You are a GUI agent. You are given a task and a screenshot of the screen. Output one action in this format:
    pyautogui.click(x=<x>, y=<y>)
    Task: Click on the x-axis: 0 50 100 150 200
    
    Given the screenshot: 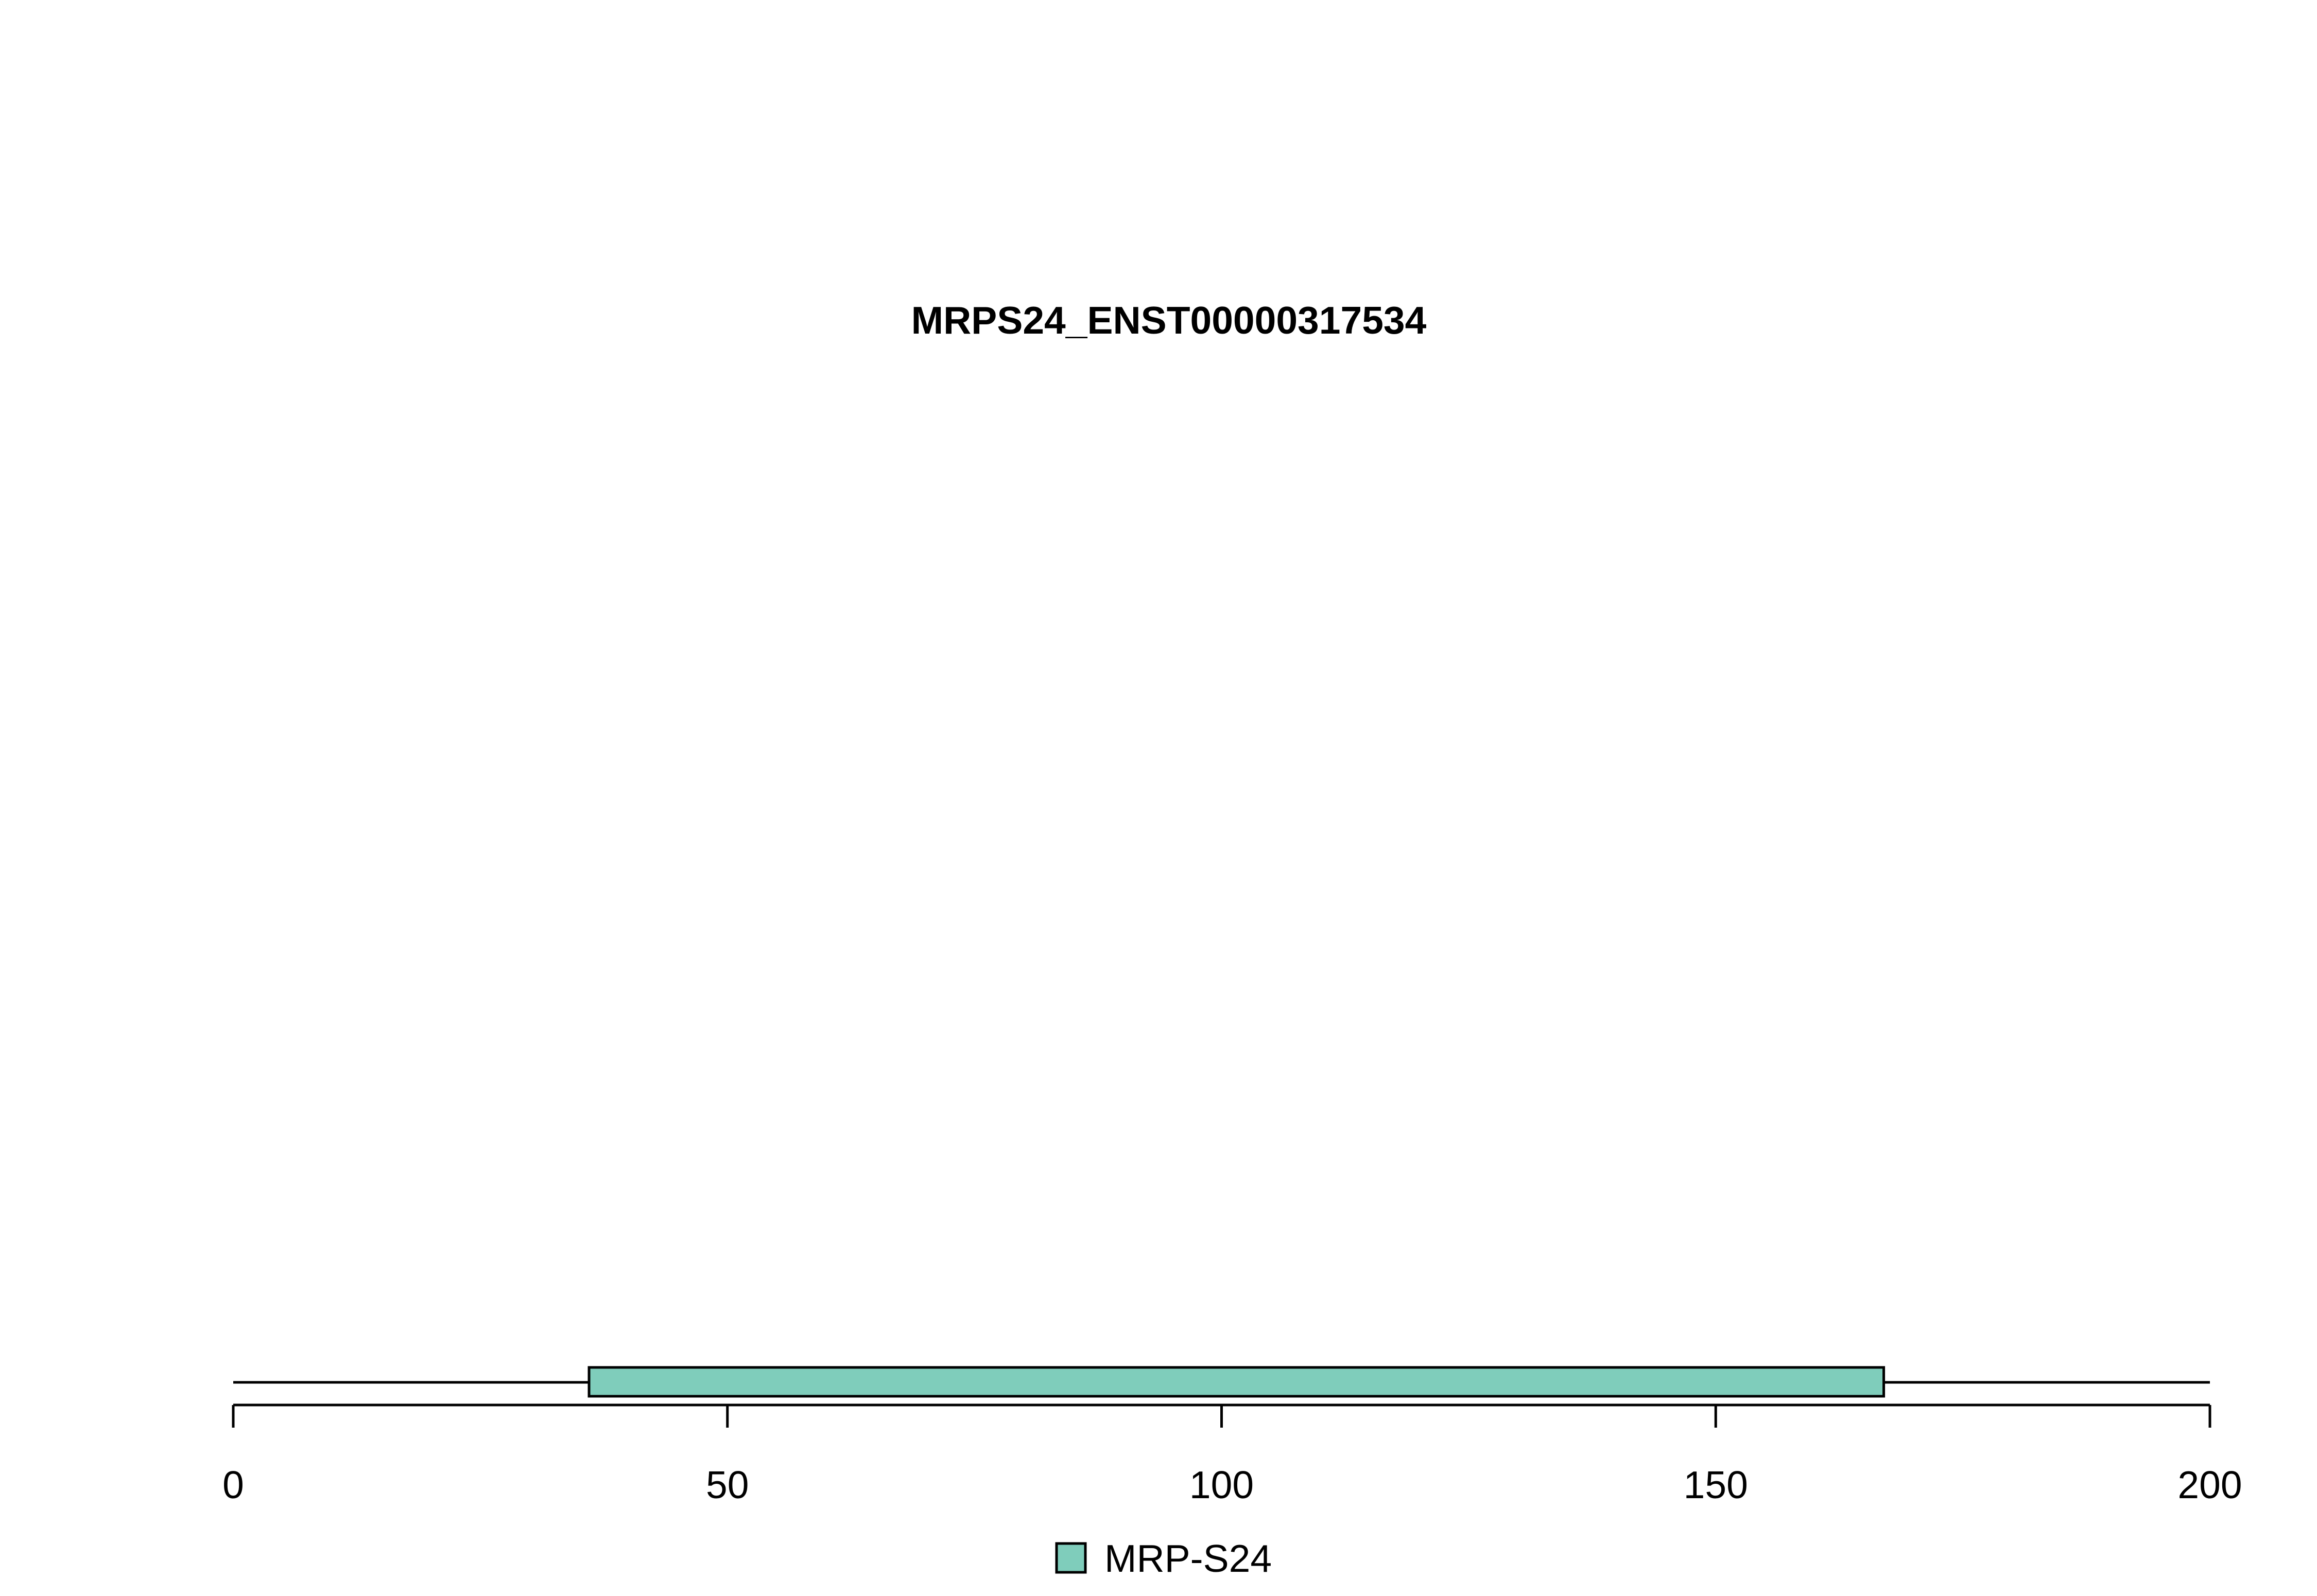 What is the action you would take?
    pyautogui.click(x=1232, y=1455)
    